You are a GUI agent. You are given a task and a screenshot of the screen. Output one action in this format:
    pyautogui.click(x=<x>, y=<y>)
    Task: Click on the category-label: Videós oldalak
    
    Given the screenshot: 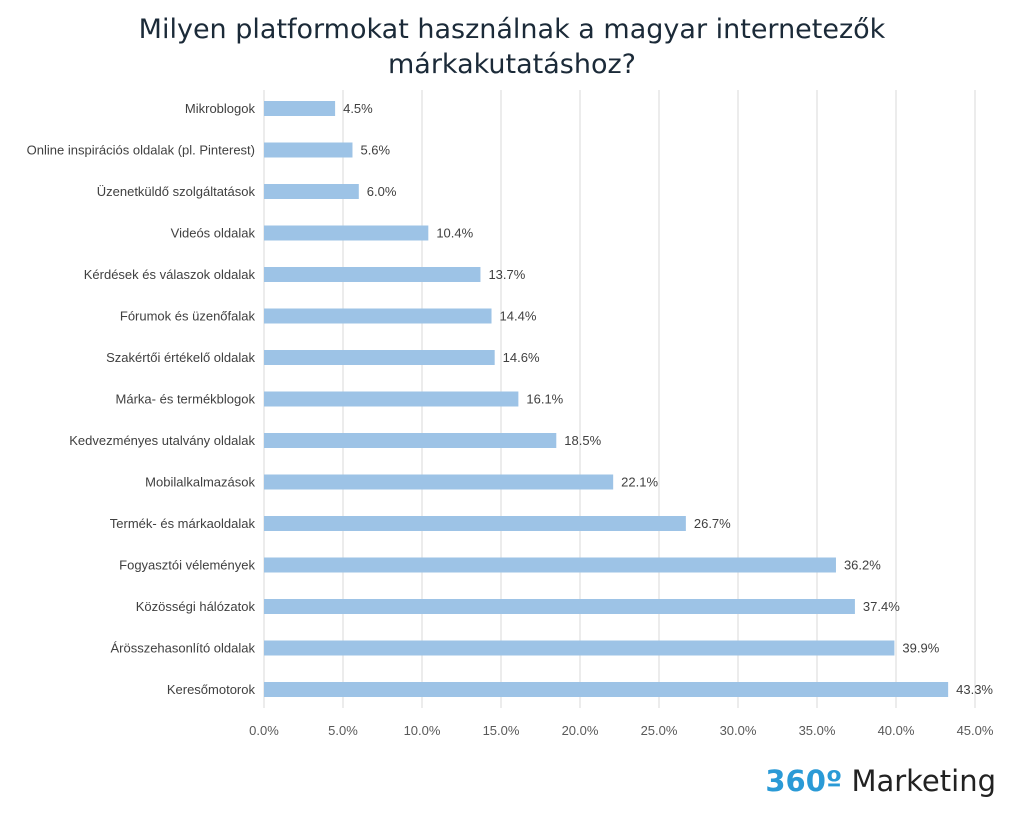 What is the action you would take?
    pyautogui.click(x=213, y=233)
    